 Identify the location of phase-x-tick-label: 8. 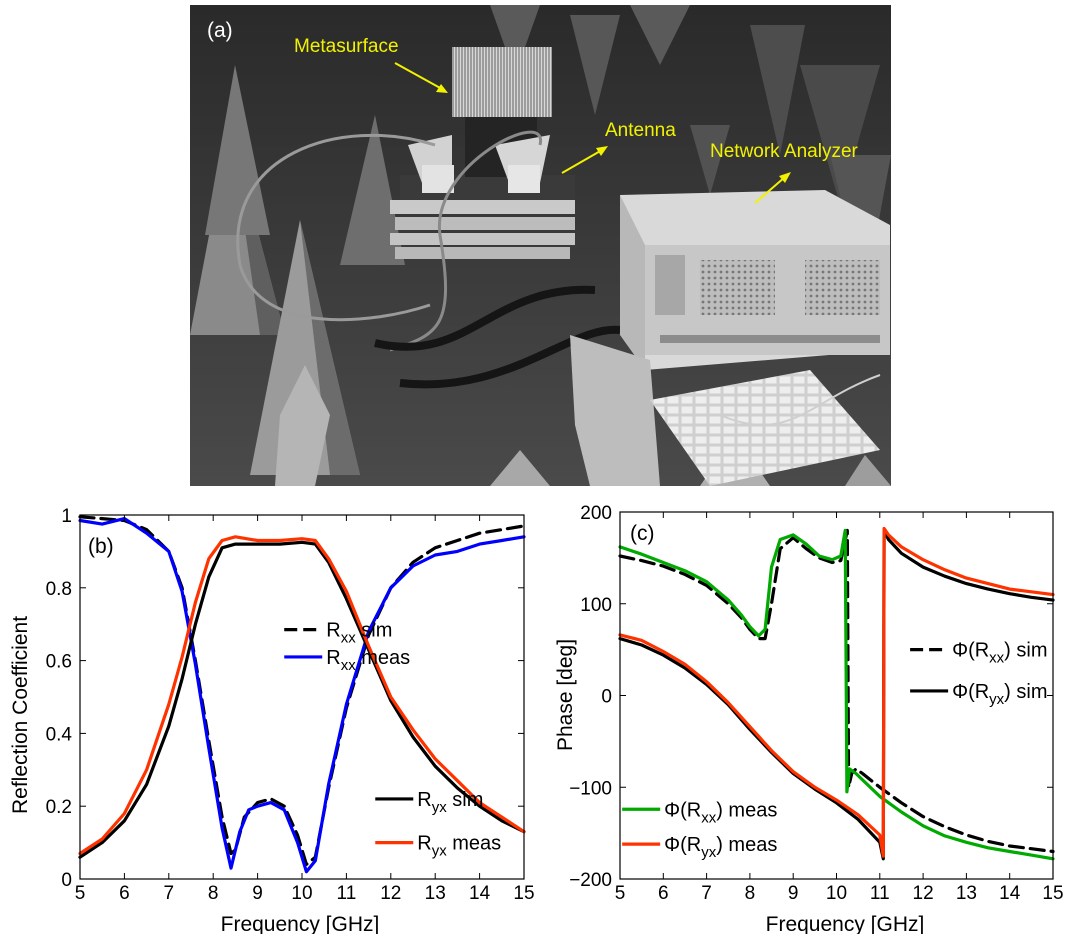
(750, 893).